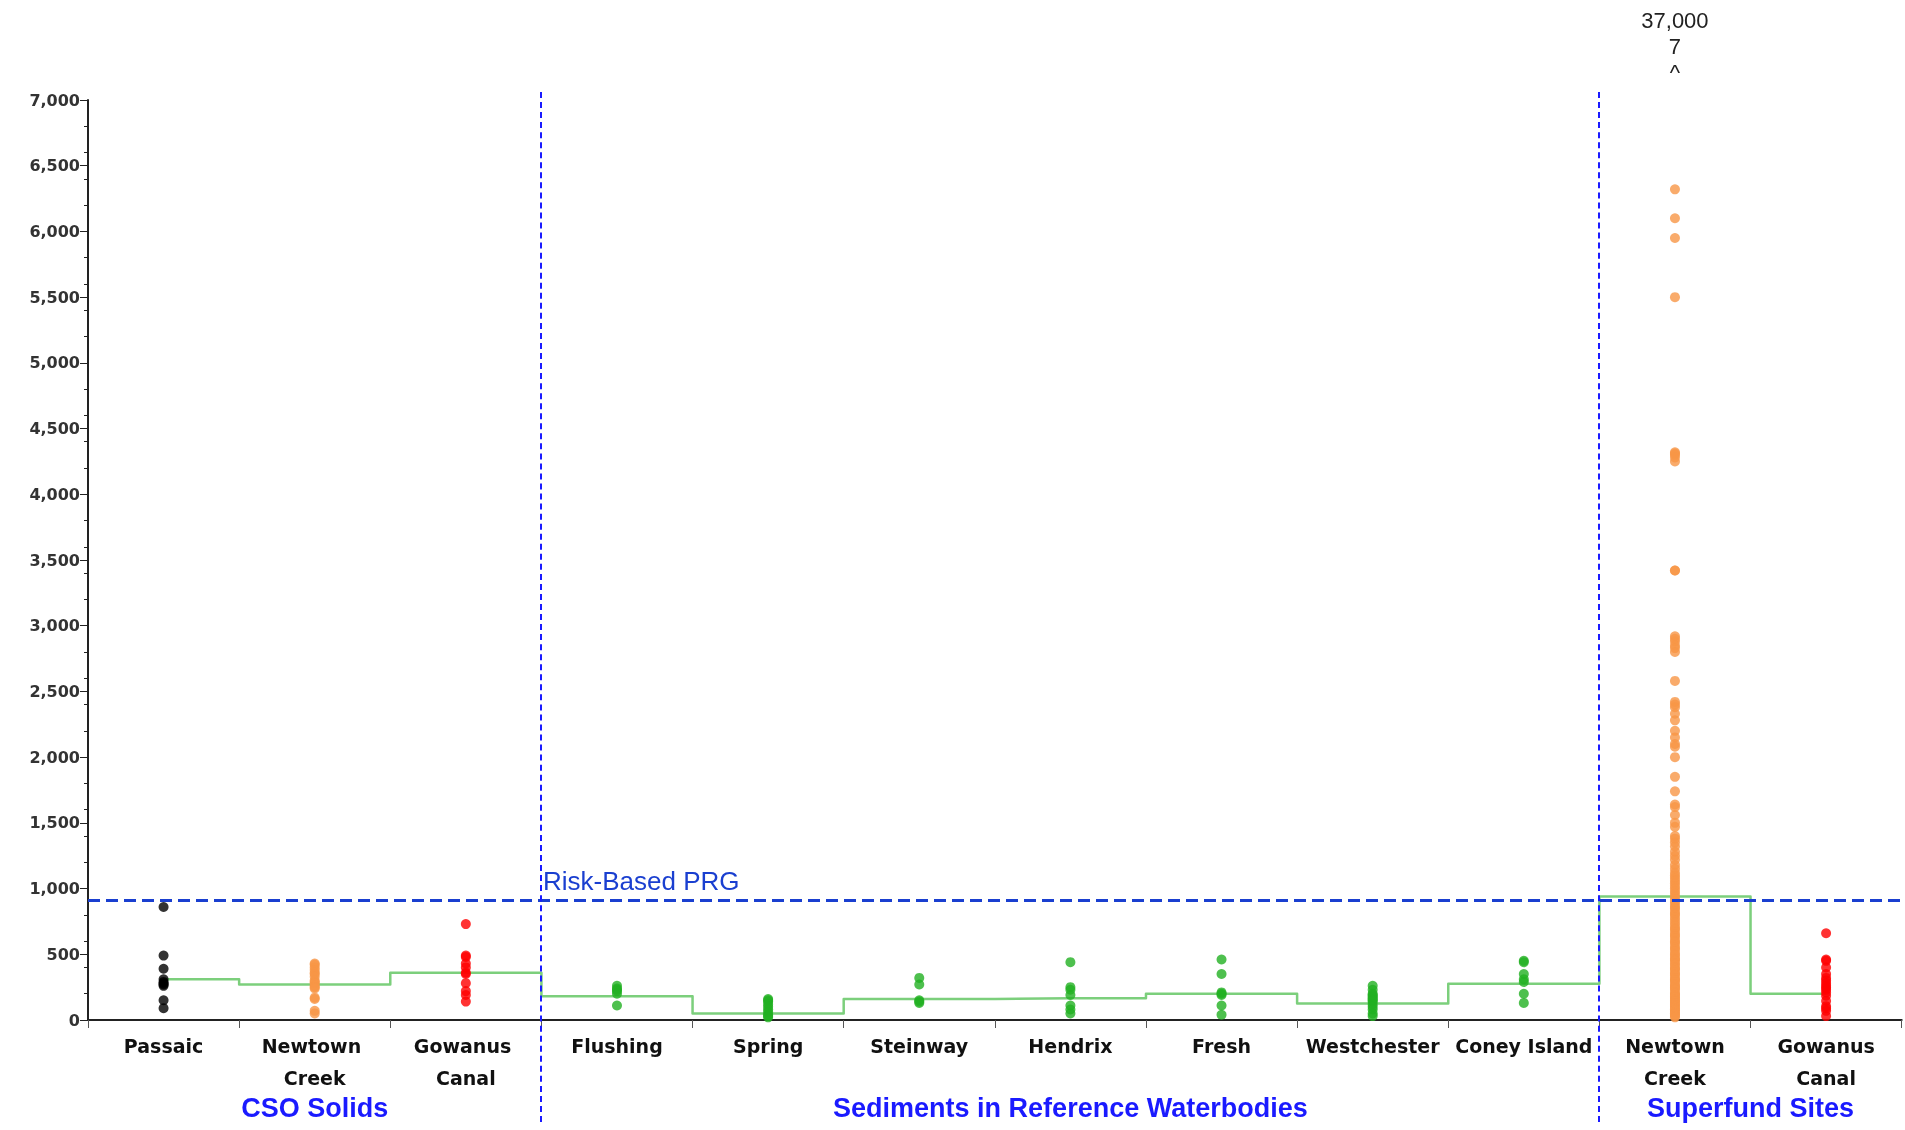 The width and height of the screenshot is (1905, 1130). I want to click on x-tick-label: Fresh, so click(1221, 1046).